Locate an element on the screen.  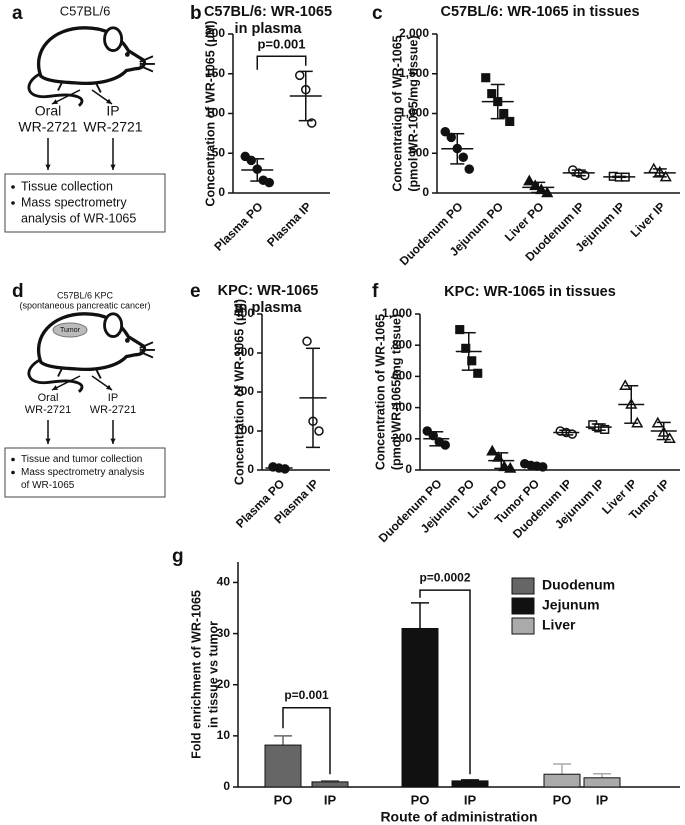
y-tick-label: 2,000 is located at coordinates (414, 33).